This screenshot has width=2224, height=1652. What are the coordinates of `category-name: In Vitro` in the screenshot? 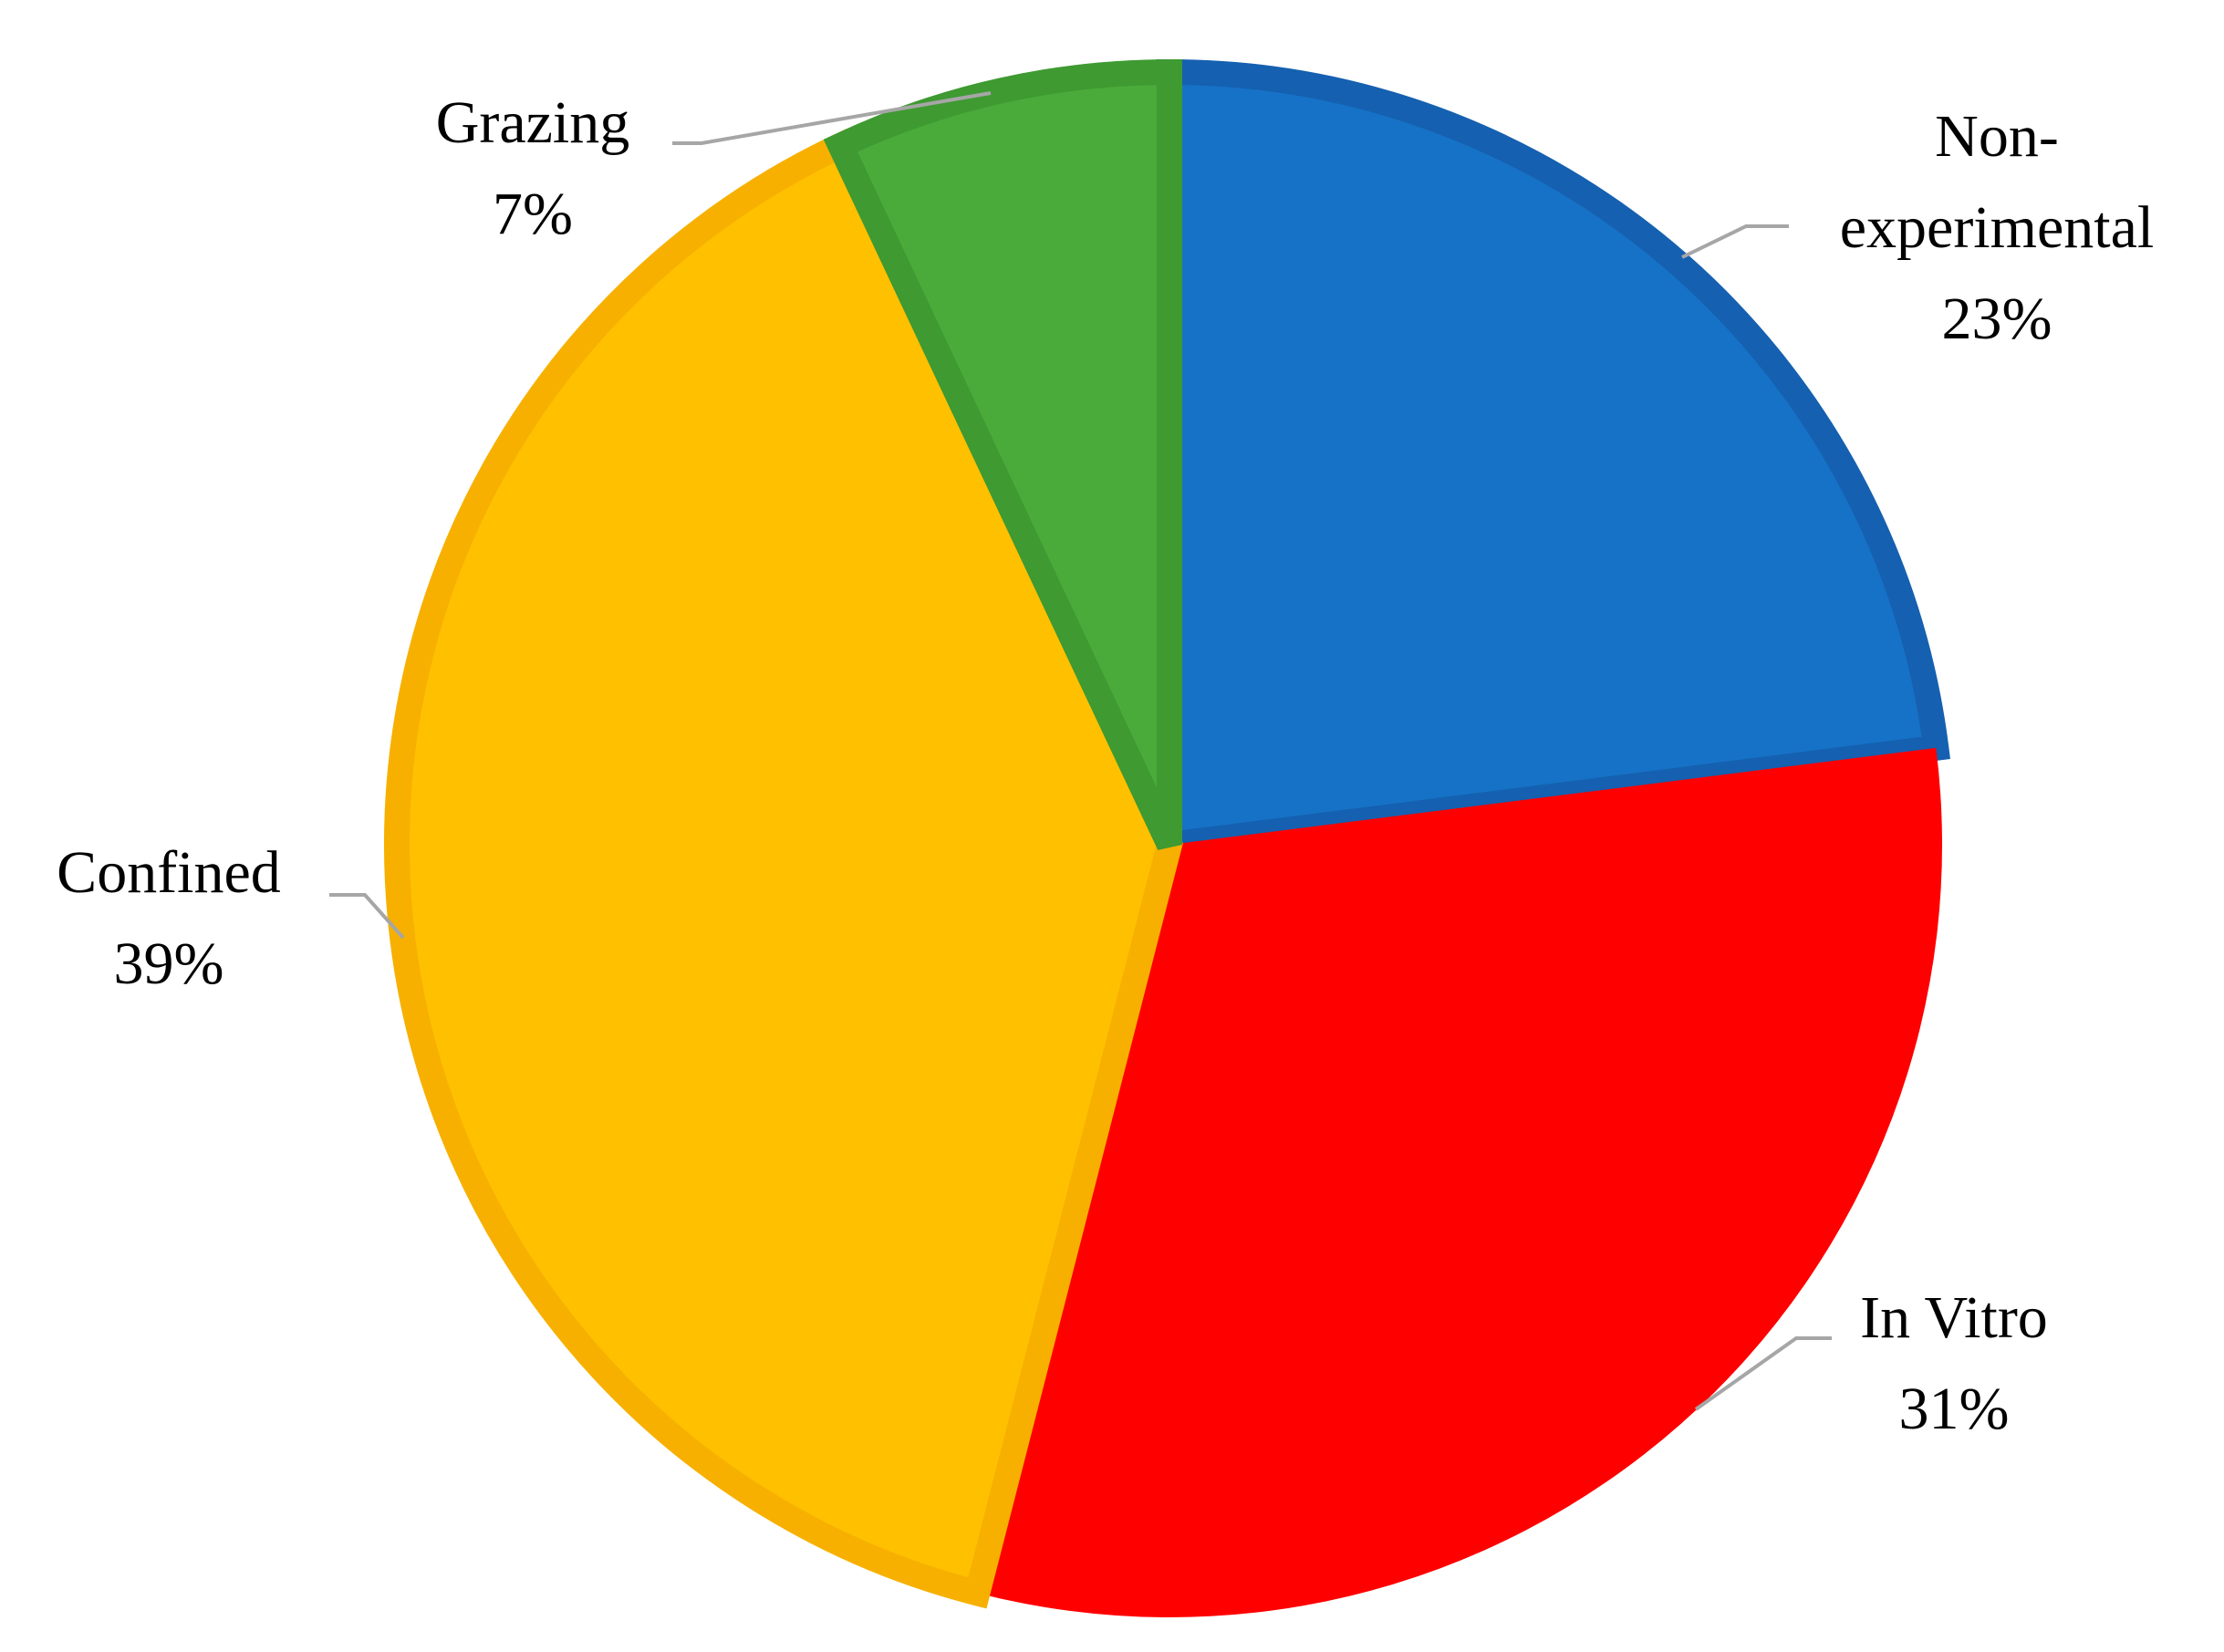 It's located at (1954, 1318).